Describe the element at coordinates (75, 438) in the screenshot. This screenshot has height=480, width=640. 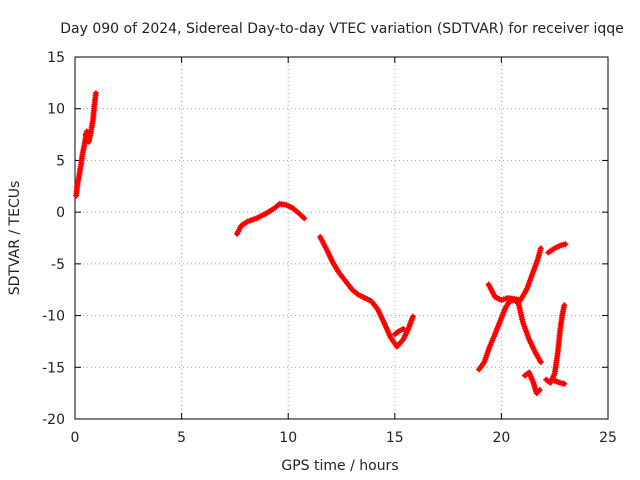
I see `x-tick-label: 0` at that location.